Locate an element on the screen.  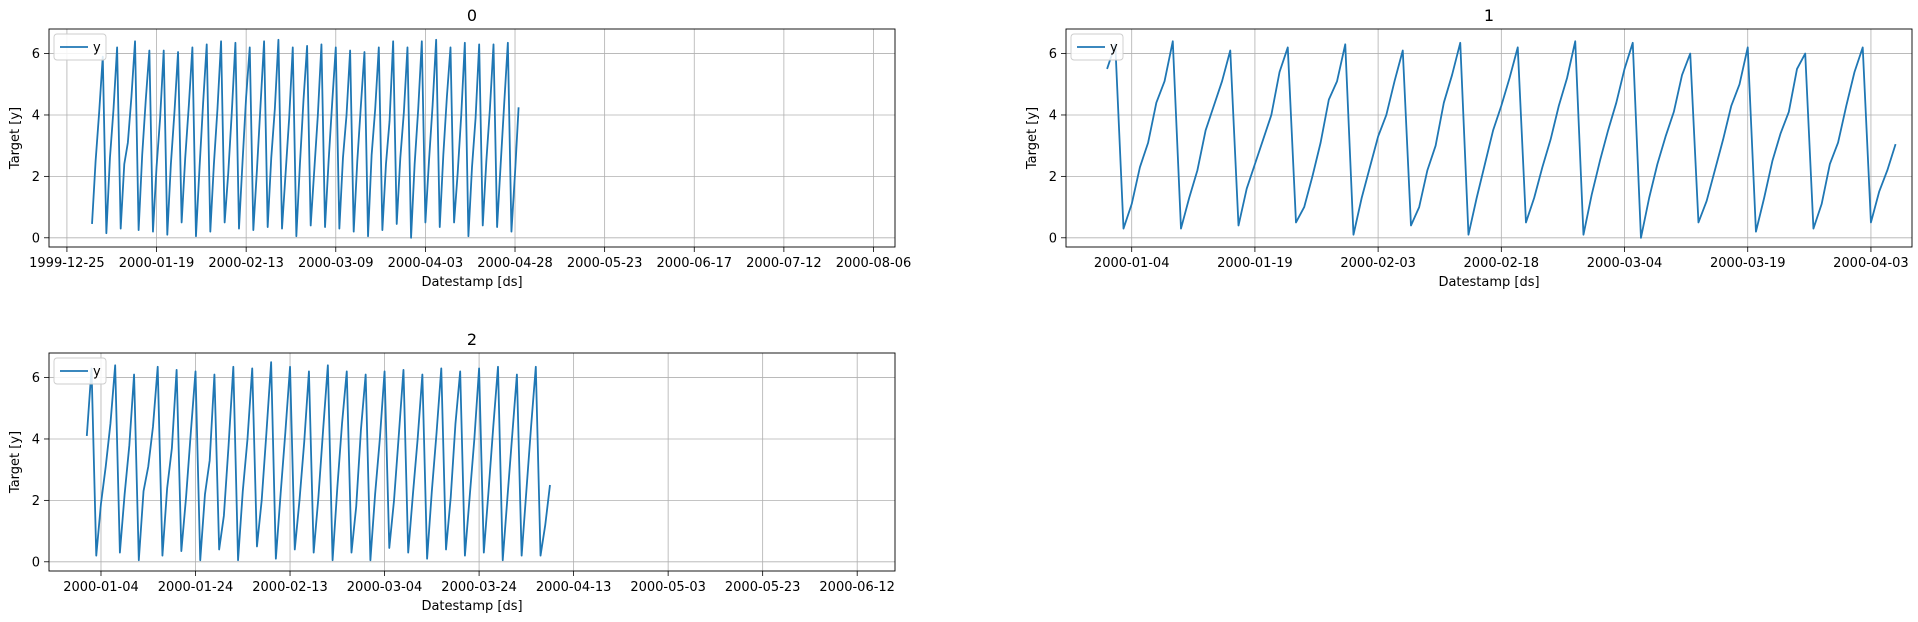
x-tick-label: 2000-07-12 is located at coordinates (784, 263).